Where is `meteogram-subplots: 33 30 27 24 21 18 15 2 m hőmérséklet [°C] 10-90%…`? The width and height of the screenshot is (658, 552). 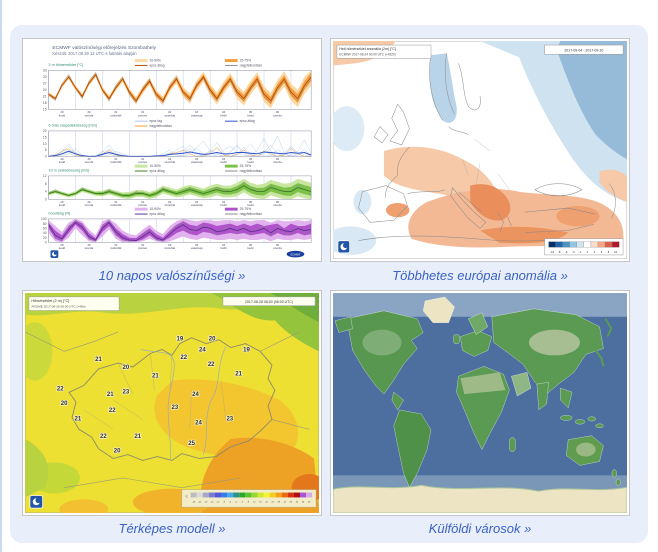
meteogram-subplots: 33 30 27 24 21 18 15 2 m hőmérséklet [°C] 10-90%… is located at coordinates (176, 154).